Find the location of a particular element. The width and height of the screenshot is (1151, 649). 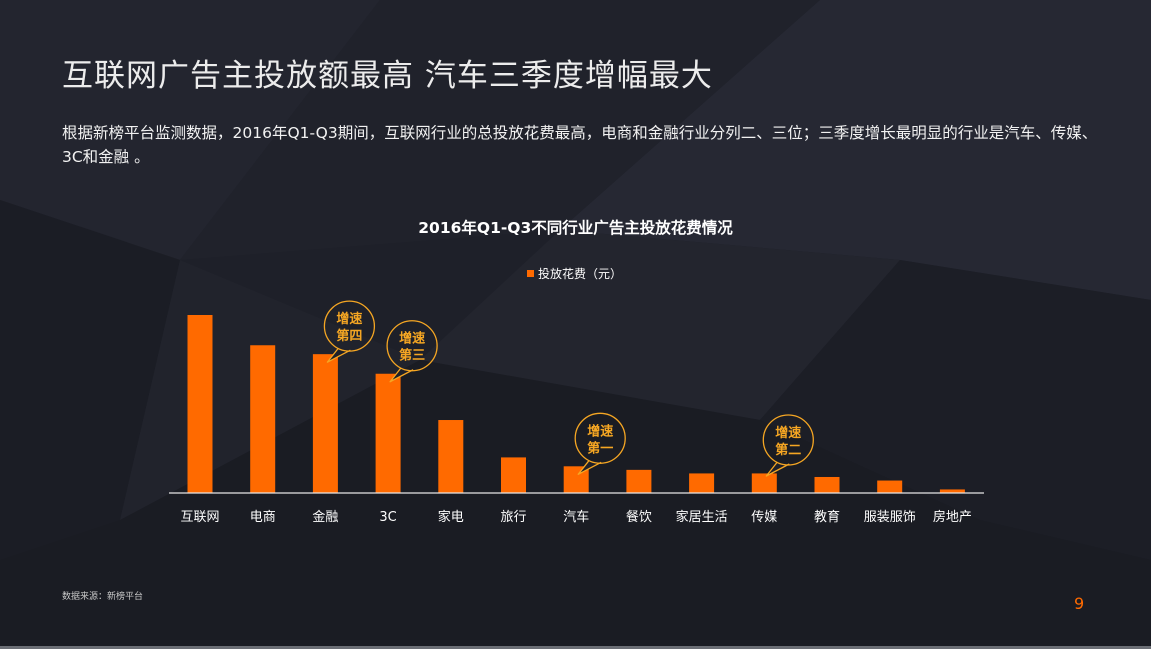

x-tick-label: 家电 is located at coordinates (451, 517).